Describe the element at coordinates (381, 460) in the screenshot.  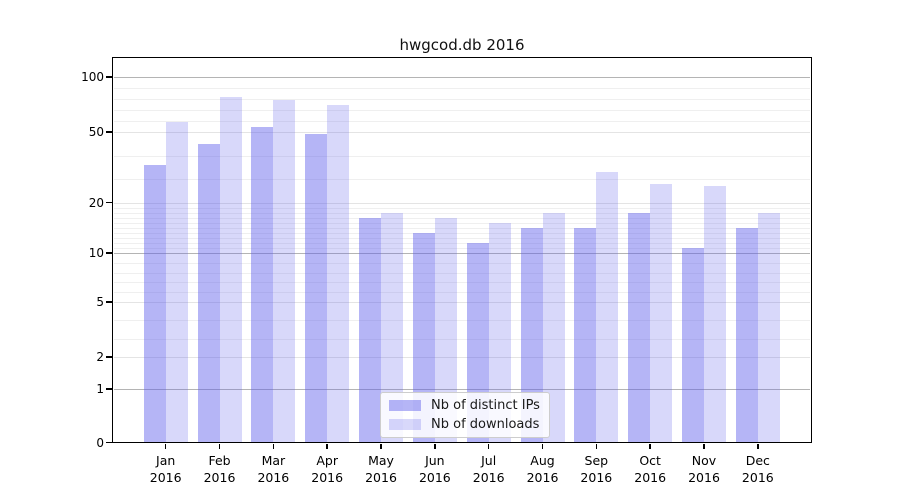
I see `x-tick-month: May` at that location.